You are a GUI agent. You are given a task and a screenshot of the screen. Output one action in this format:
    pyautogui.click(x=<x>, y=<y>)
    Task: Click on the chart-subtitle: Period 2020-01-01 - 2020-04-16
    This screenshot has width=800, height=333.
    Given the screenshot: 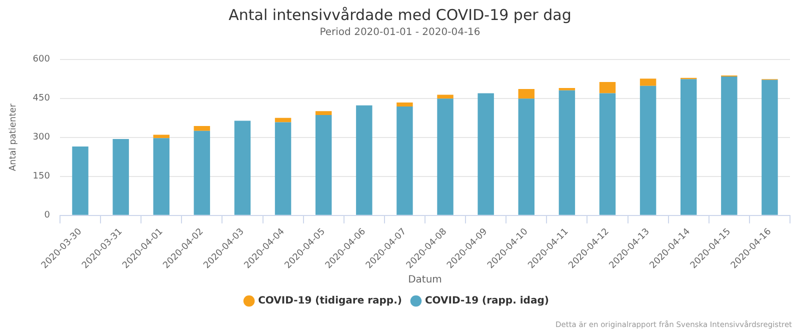 What is the action you would take?
    pyautogui.click(x=400, y=32)
    